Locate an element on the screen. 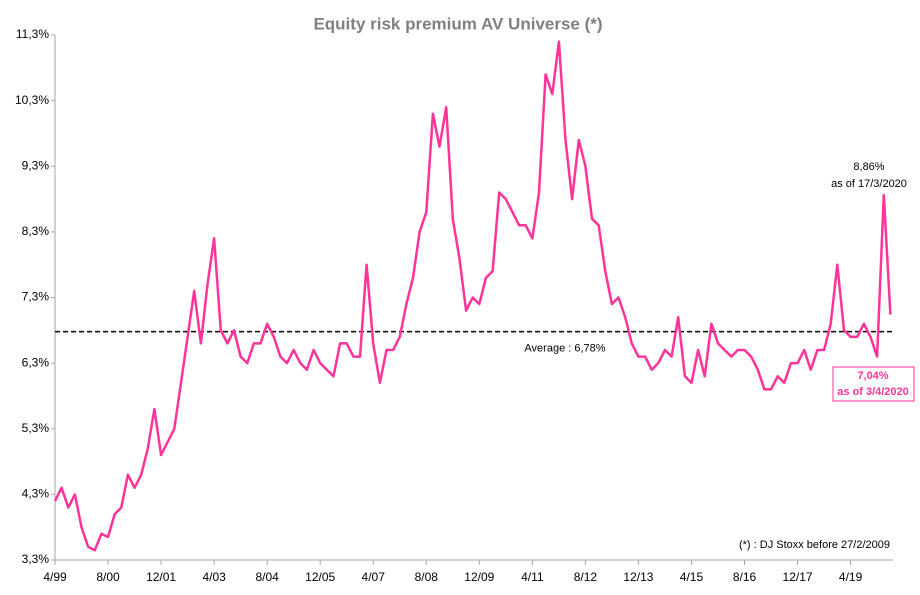 The width and height of the screenshot is (920, 595). x-tick-label: 12/13 is located at coordinates (638, 577).